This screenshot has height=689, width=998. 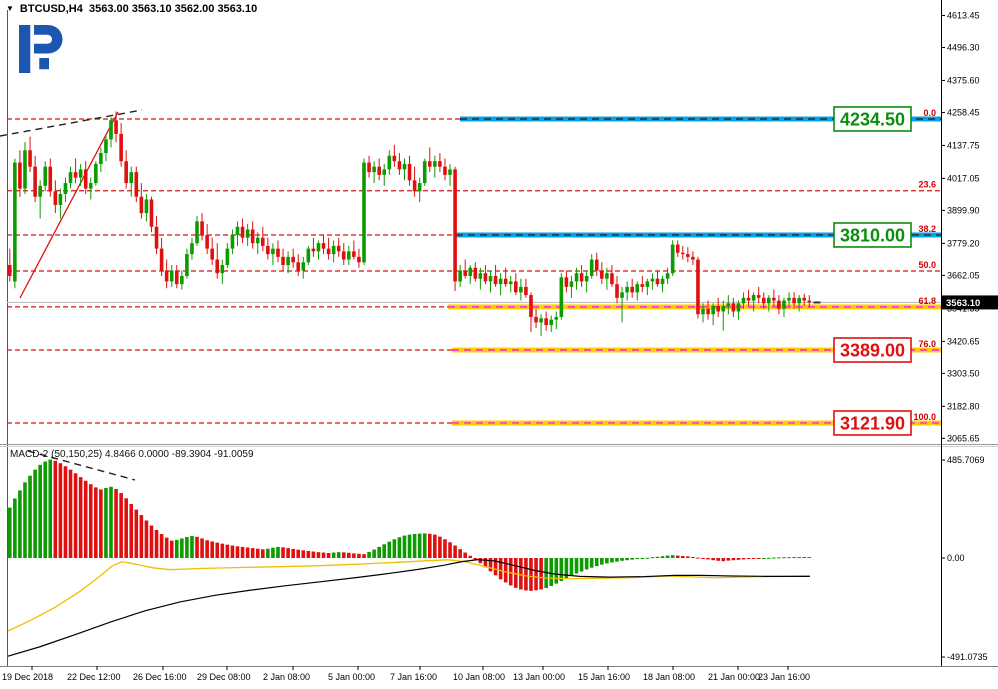 I want to click on svg-text: 29 Dec 08:00, so click(x=224, y=677).